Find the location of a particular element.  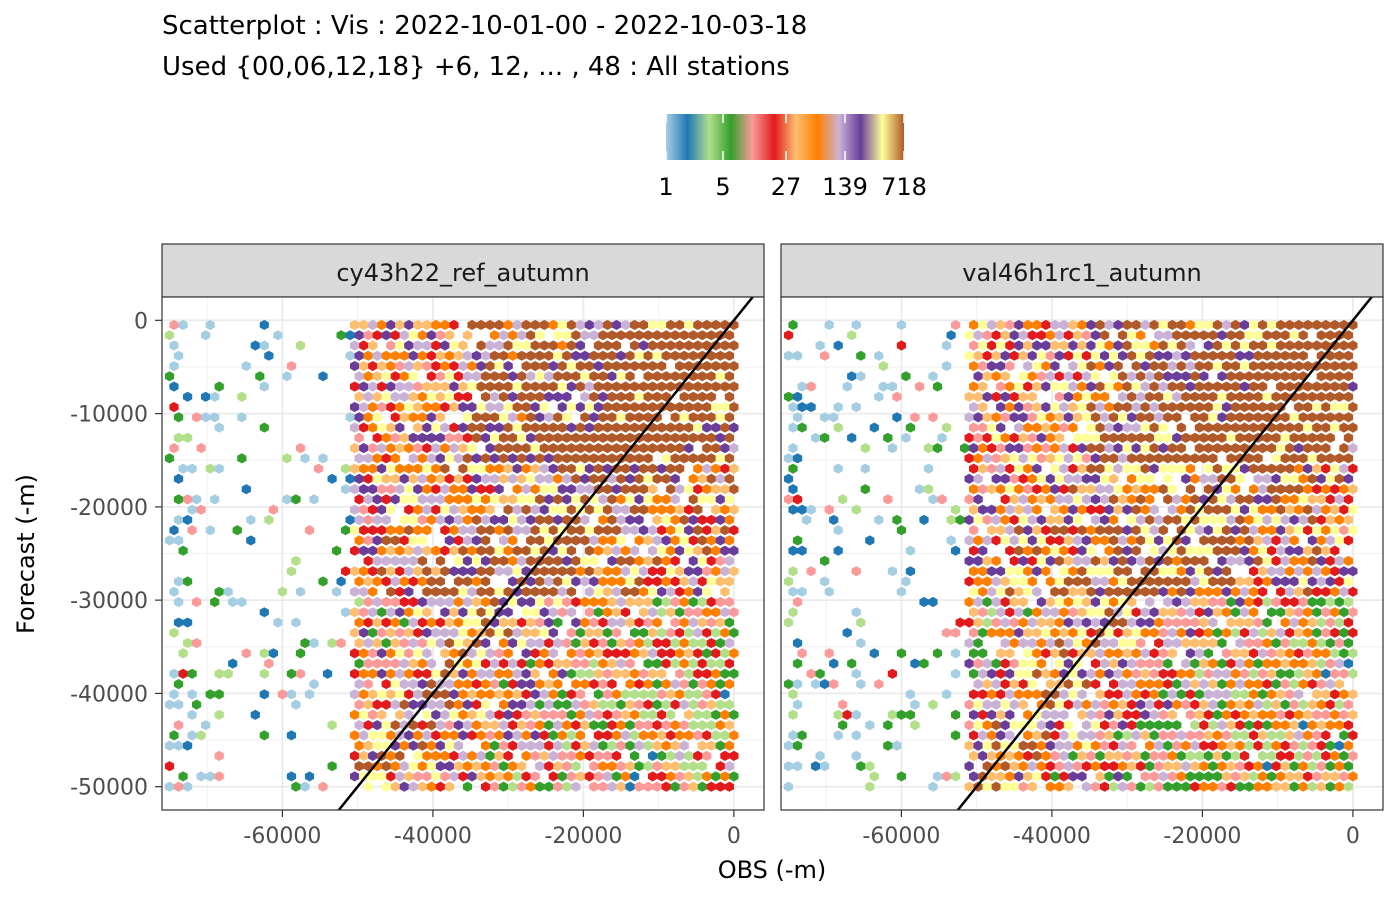

x-tick-label: -20000 is located at coordinates (583, 836).